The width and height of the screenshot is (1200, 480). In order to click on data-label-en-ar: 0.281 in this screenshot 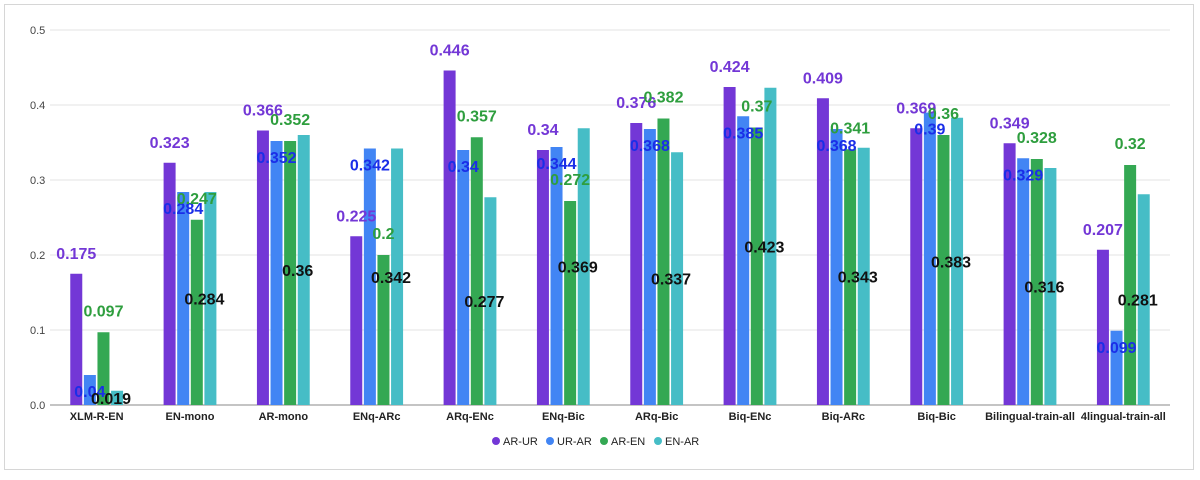, I will do `click(1138, 301)`.